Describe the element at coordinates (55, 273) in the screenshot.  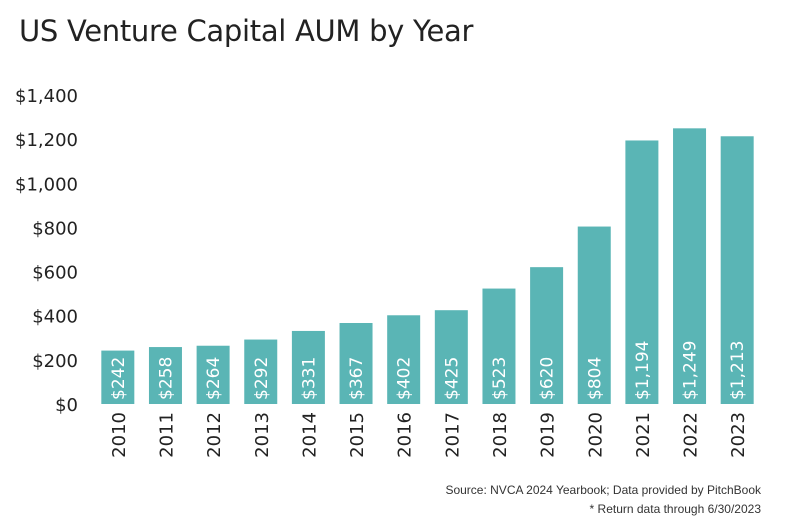
I see `y-tick-label: $600` at that location.